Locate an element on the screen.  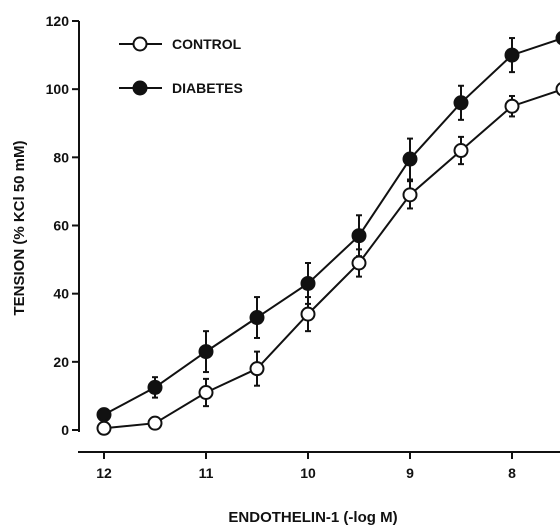
legend-label: DIABETES is located at coordinates (207, 88).